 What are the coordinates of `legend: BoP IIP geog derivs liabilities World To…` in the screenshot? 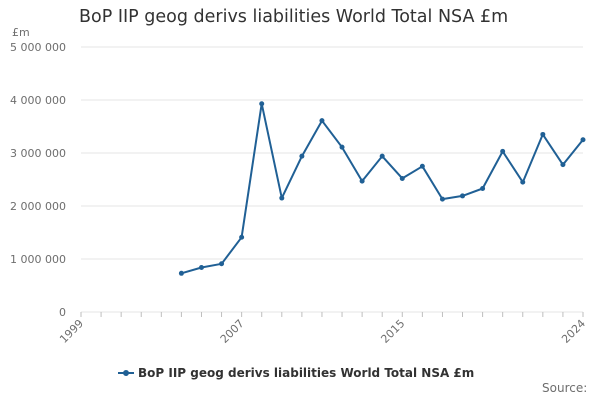 It's located at (296, 373).